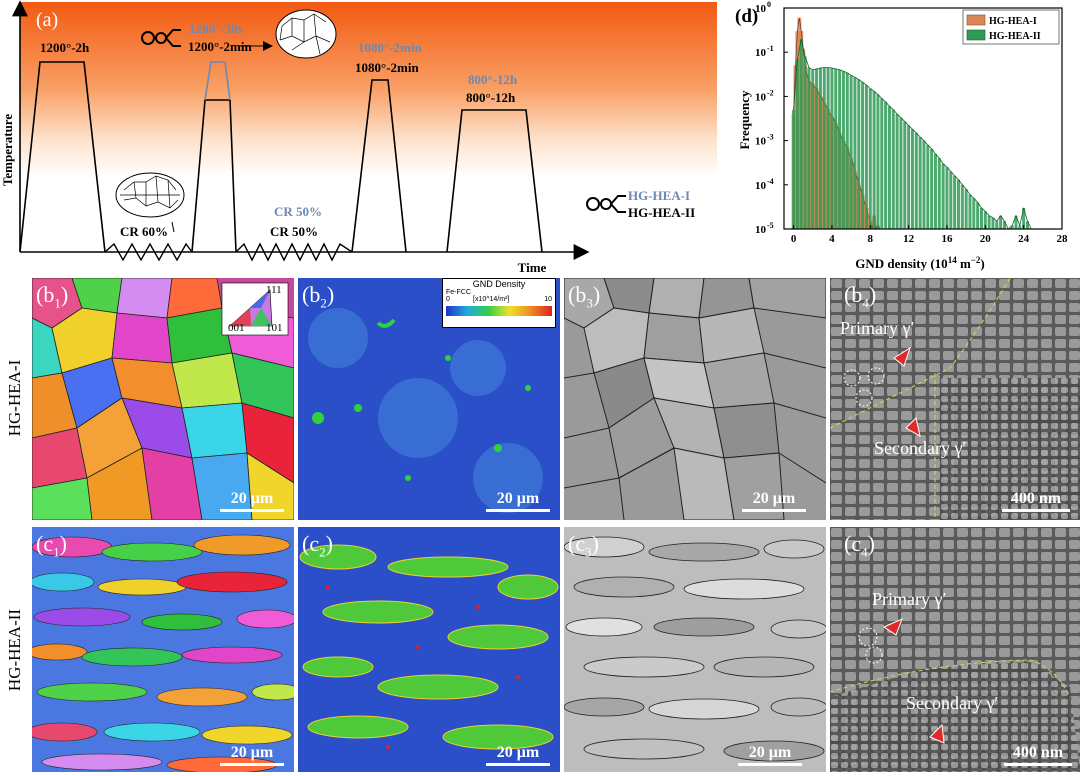 This screenshot has width=1080, height=776. Describe the element at coordinates (62, 157) in the screenshot. I see `curve-step1` at that location.